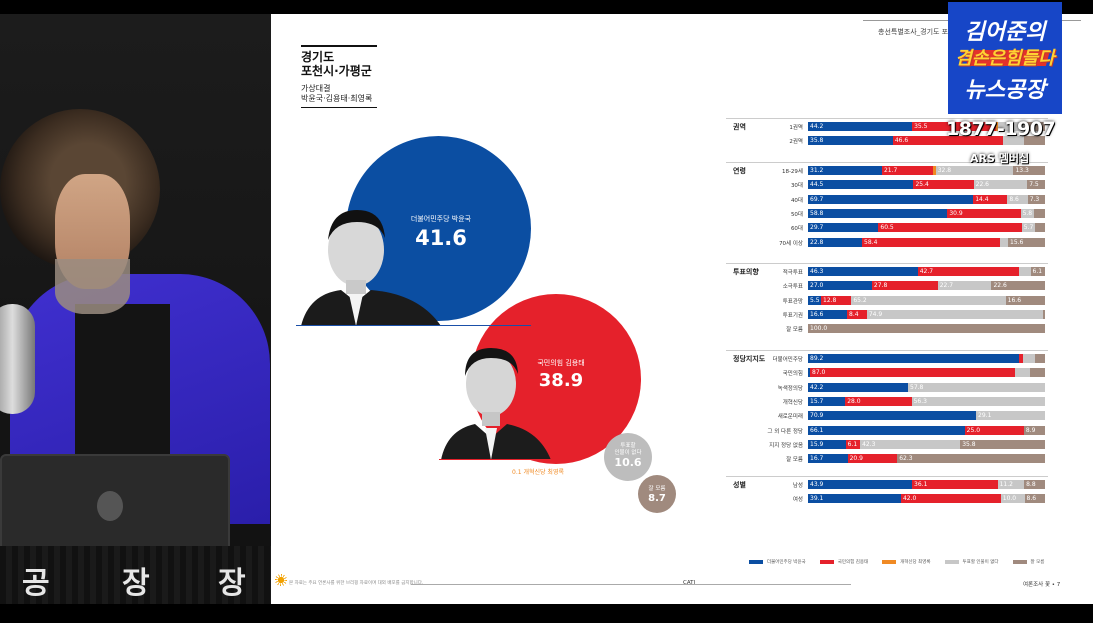  I want to click on bar-segment-dontknow: 22.6, so click(1018, 286).